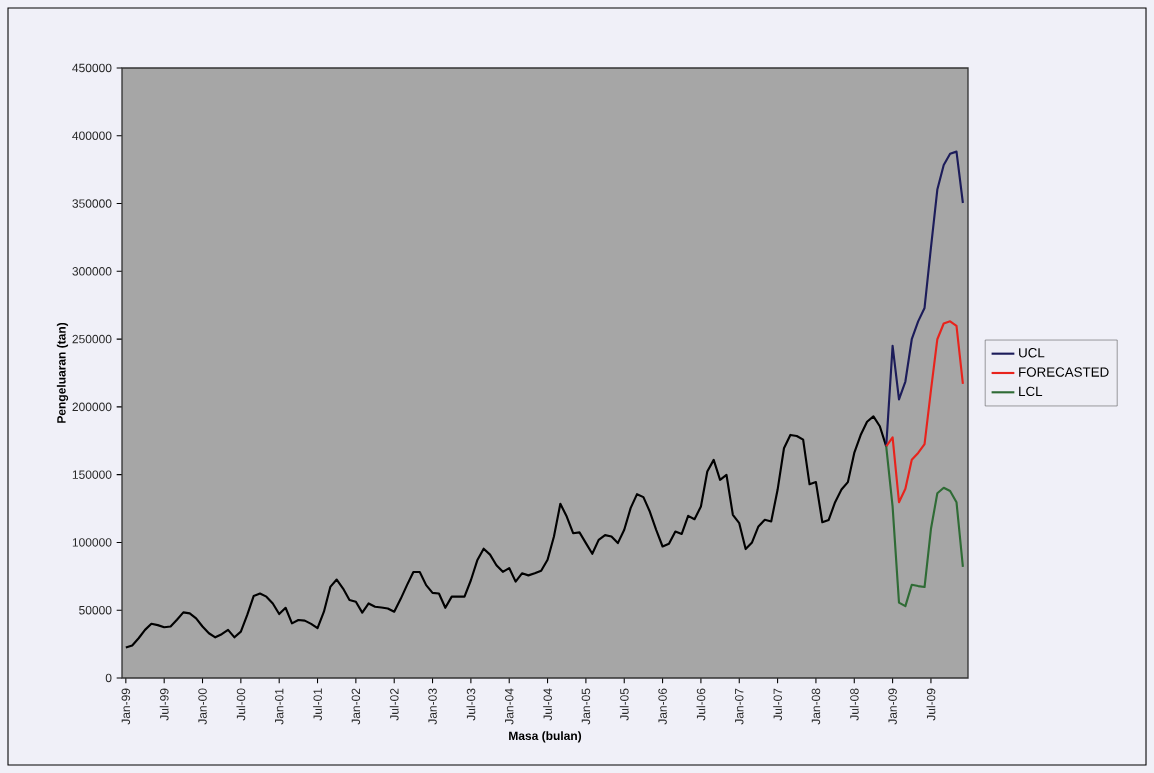  Describe the element at coordinates (1031, 391) in the screenshot. I see `legend-label: LCL` at that location.